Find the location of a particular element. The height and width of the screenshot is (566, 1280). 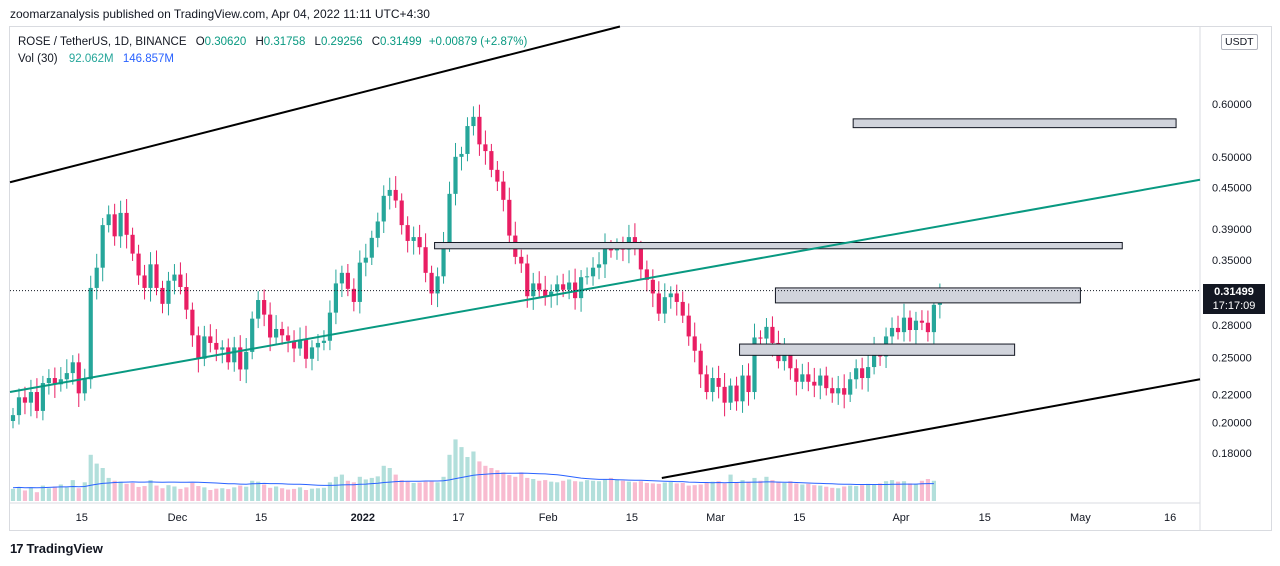

high-label: H is located at coordinates (259, 42).